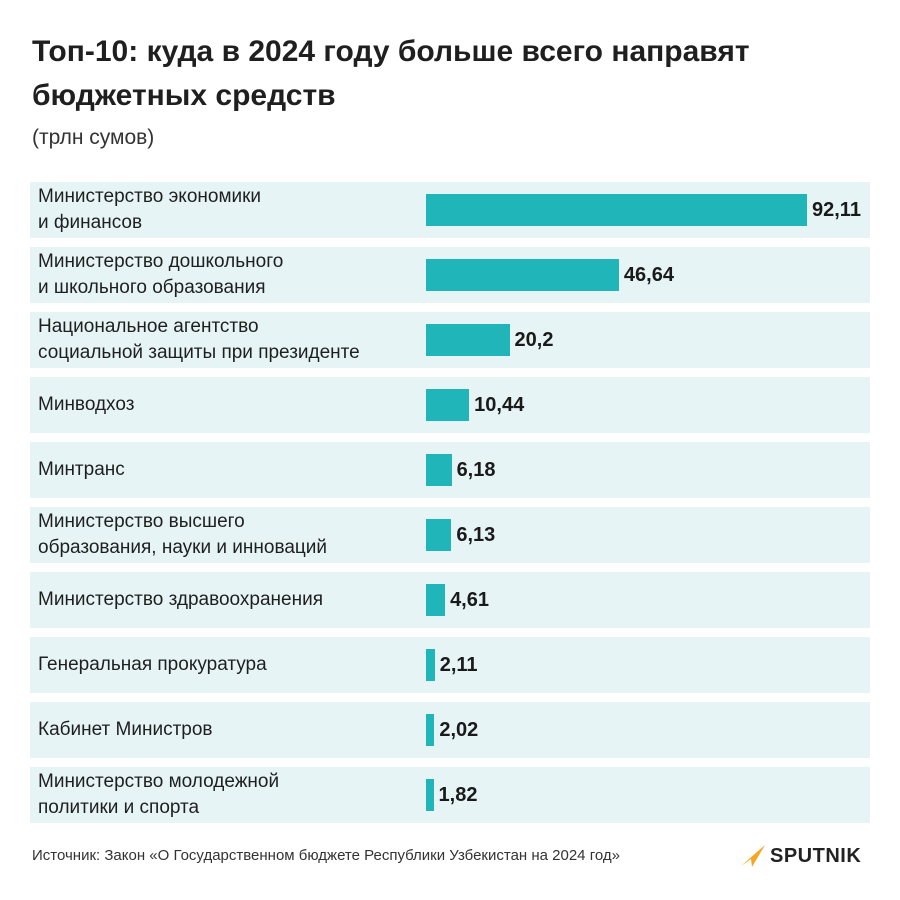  What do you see at coordinates (180, 599) in the screenshot?
I see `category-label: Министерство здравоохранения` at bounding box center [180, 599].